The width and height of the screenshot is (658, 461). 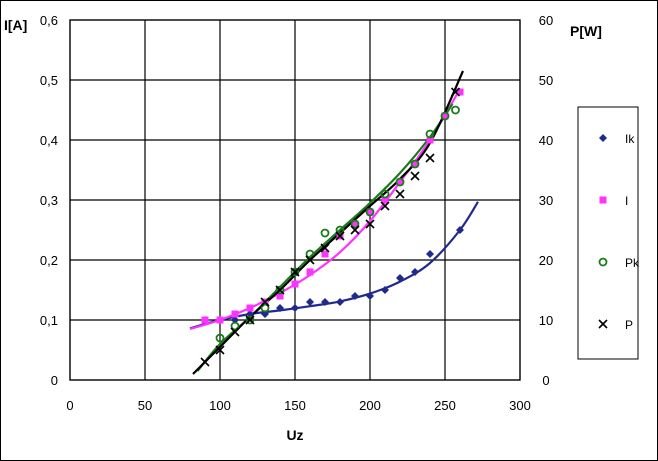 What do you see at coordinates (613, 201) in the screenshot?
I see `legend-entry-i: I` at bounding box center [613, 201].